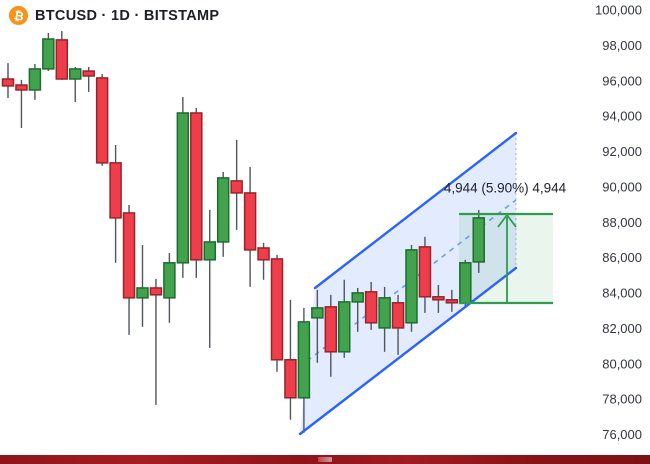 Image resolution: width=650 pixels, height=464 pixels. I want to click on bitcoin-icon: ₿, so click(18, 15).